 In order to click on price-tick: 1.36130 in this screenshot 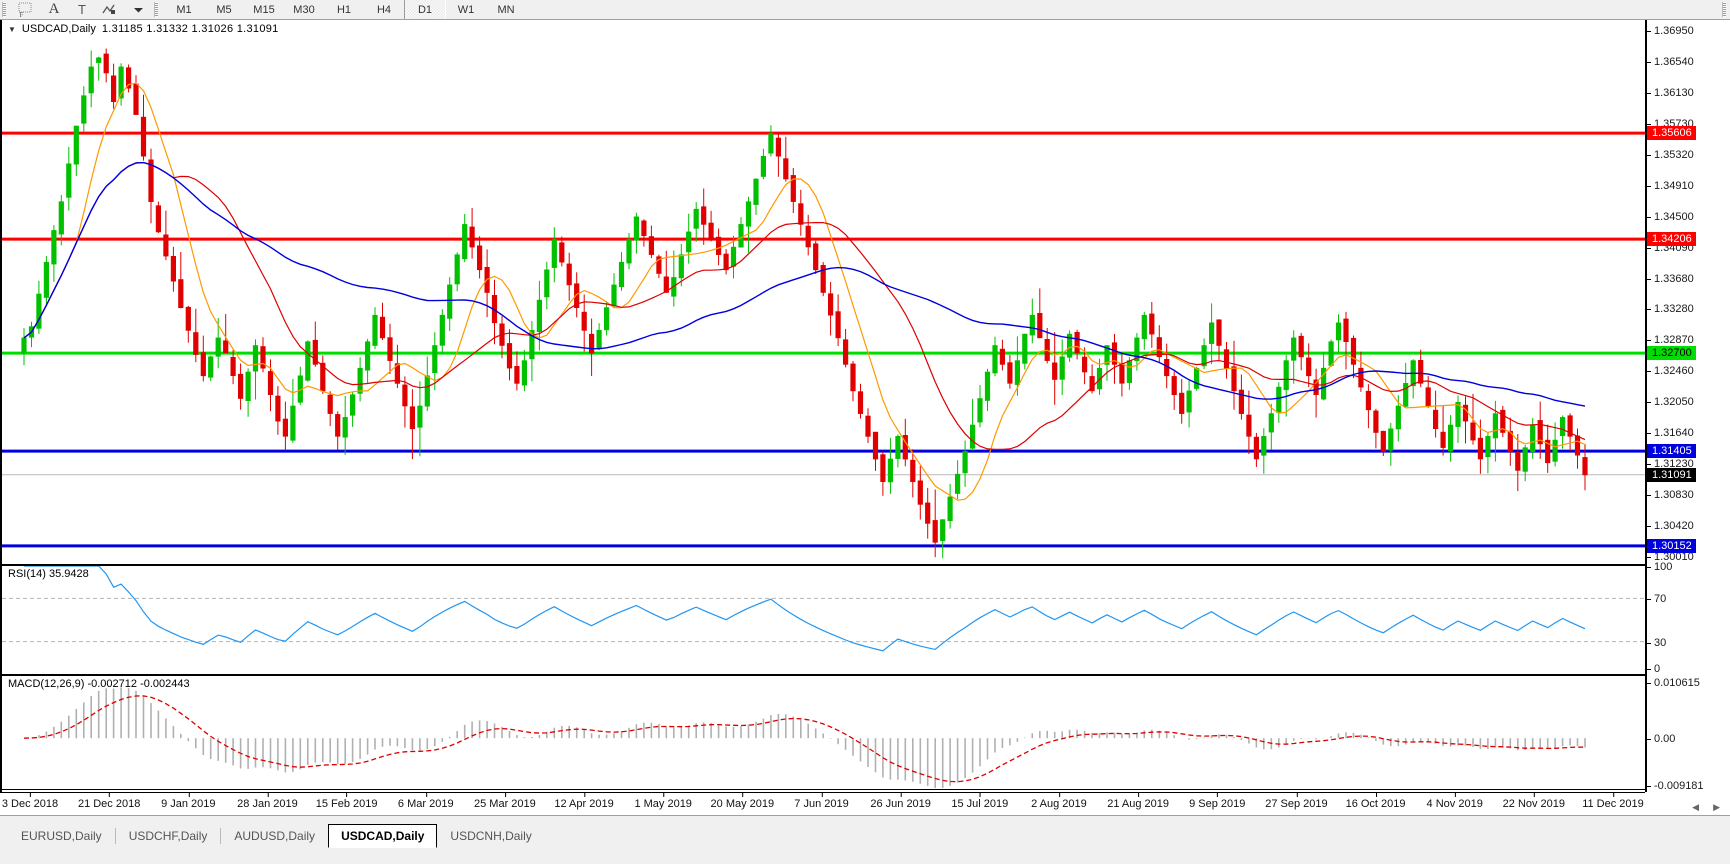, I will do `click(1670, 93)`.